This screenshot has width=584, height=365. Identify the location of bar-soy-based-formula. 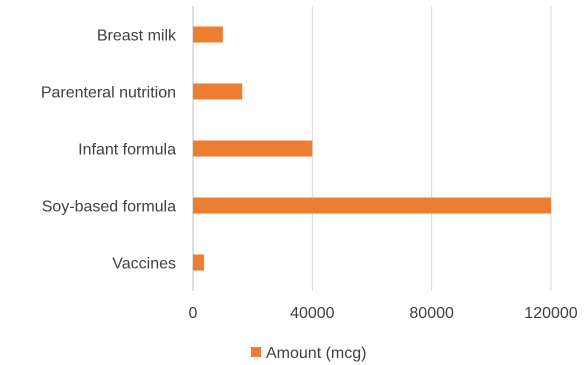
(372, 205).